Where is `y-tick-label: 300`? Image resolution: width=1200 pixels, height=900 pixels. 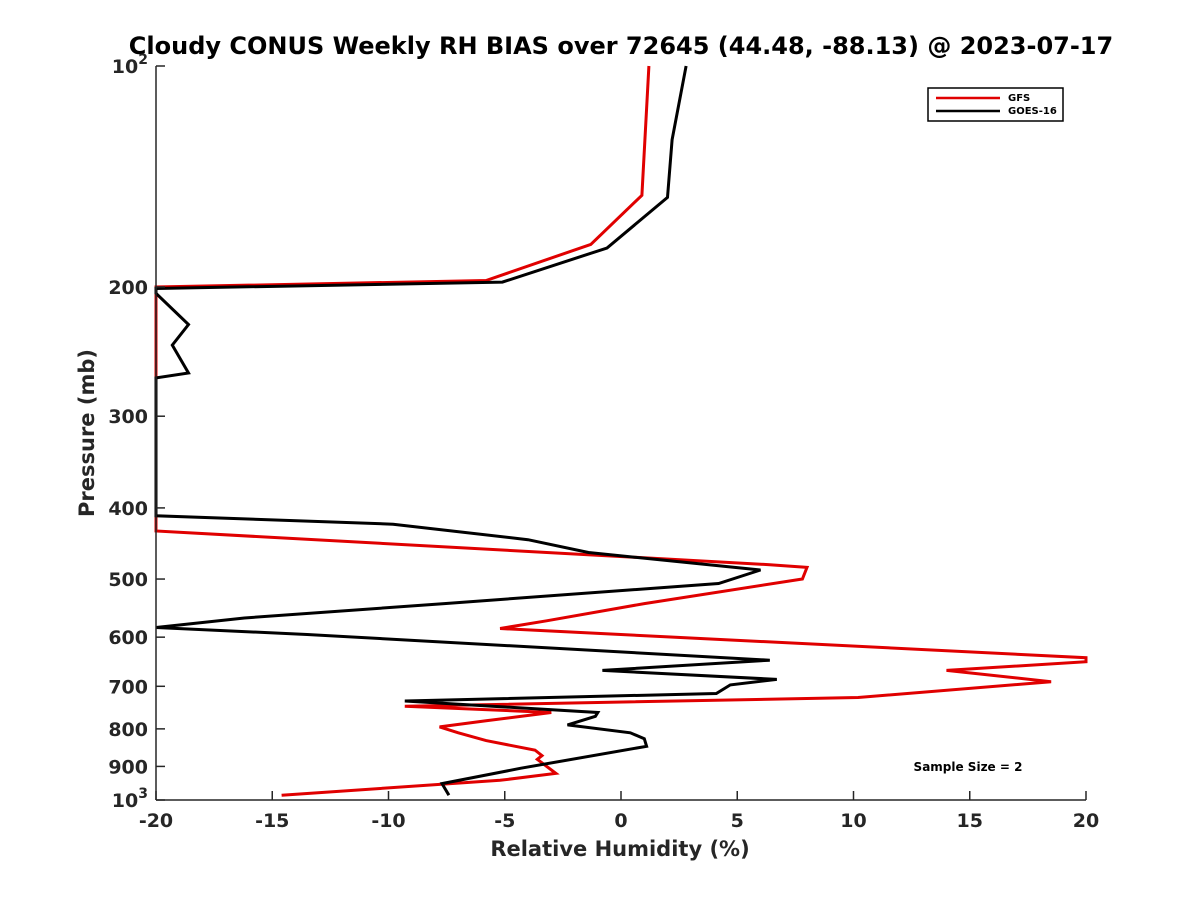
y-tick-label: 300 is located at coordinates (128, 417).